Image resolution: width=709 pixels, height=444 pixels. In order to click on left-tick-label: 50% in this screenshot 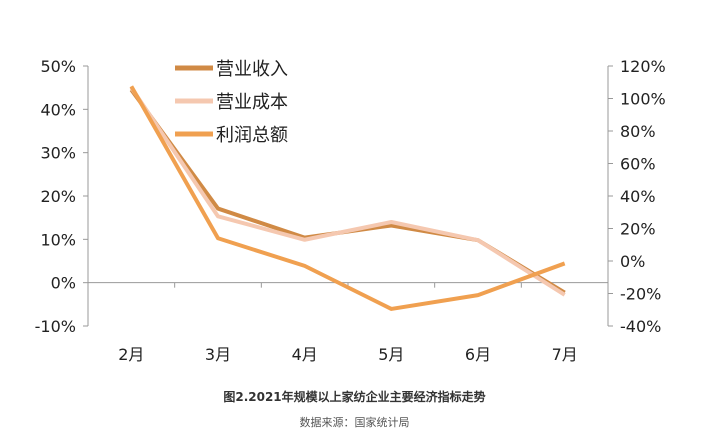, I will do `click(58, 66)`.